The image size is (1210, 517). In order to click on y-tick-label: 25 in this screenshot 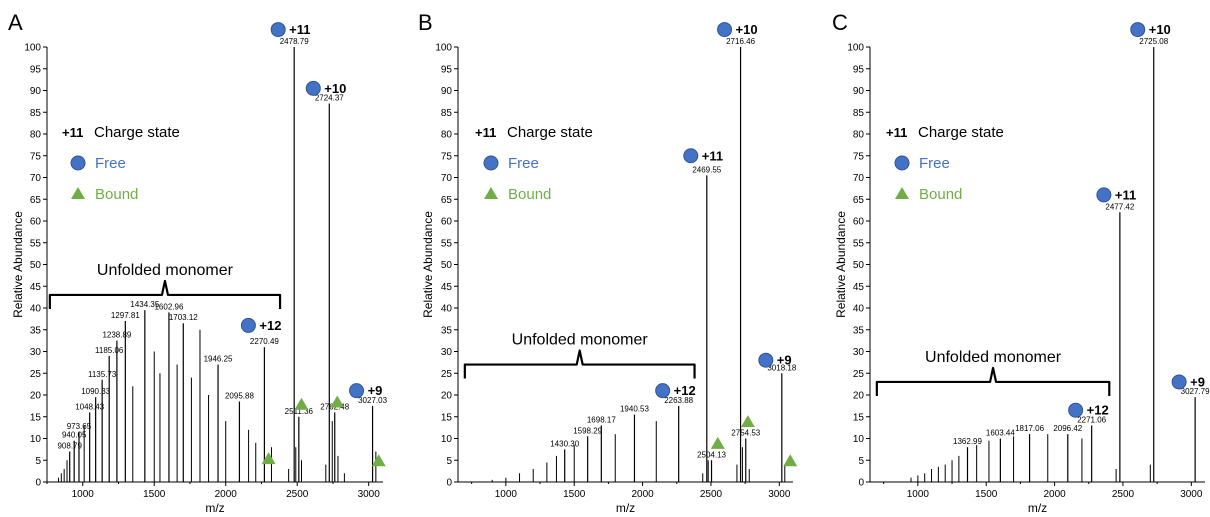, I will do `click(36, 374)`.